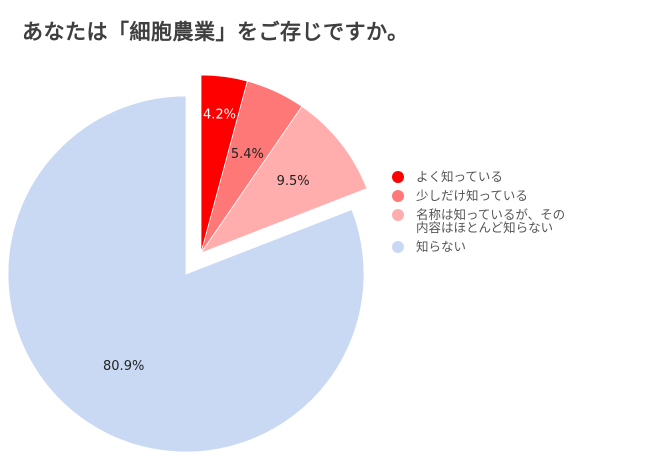 The height and width of the screenshot is (469, 650). Describe the element at coordinates (512, 176) in the screenshot. I see `legend-item-know-well: よく知っている` at that location.